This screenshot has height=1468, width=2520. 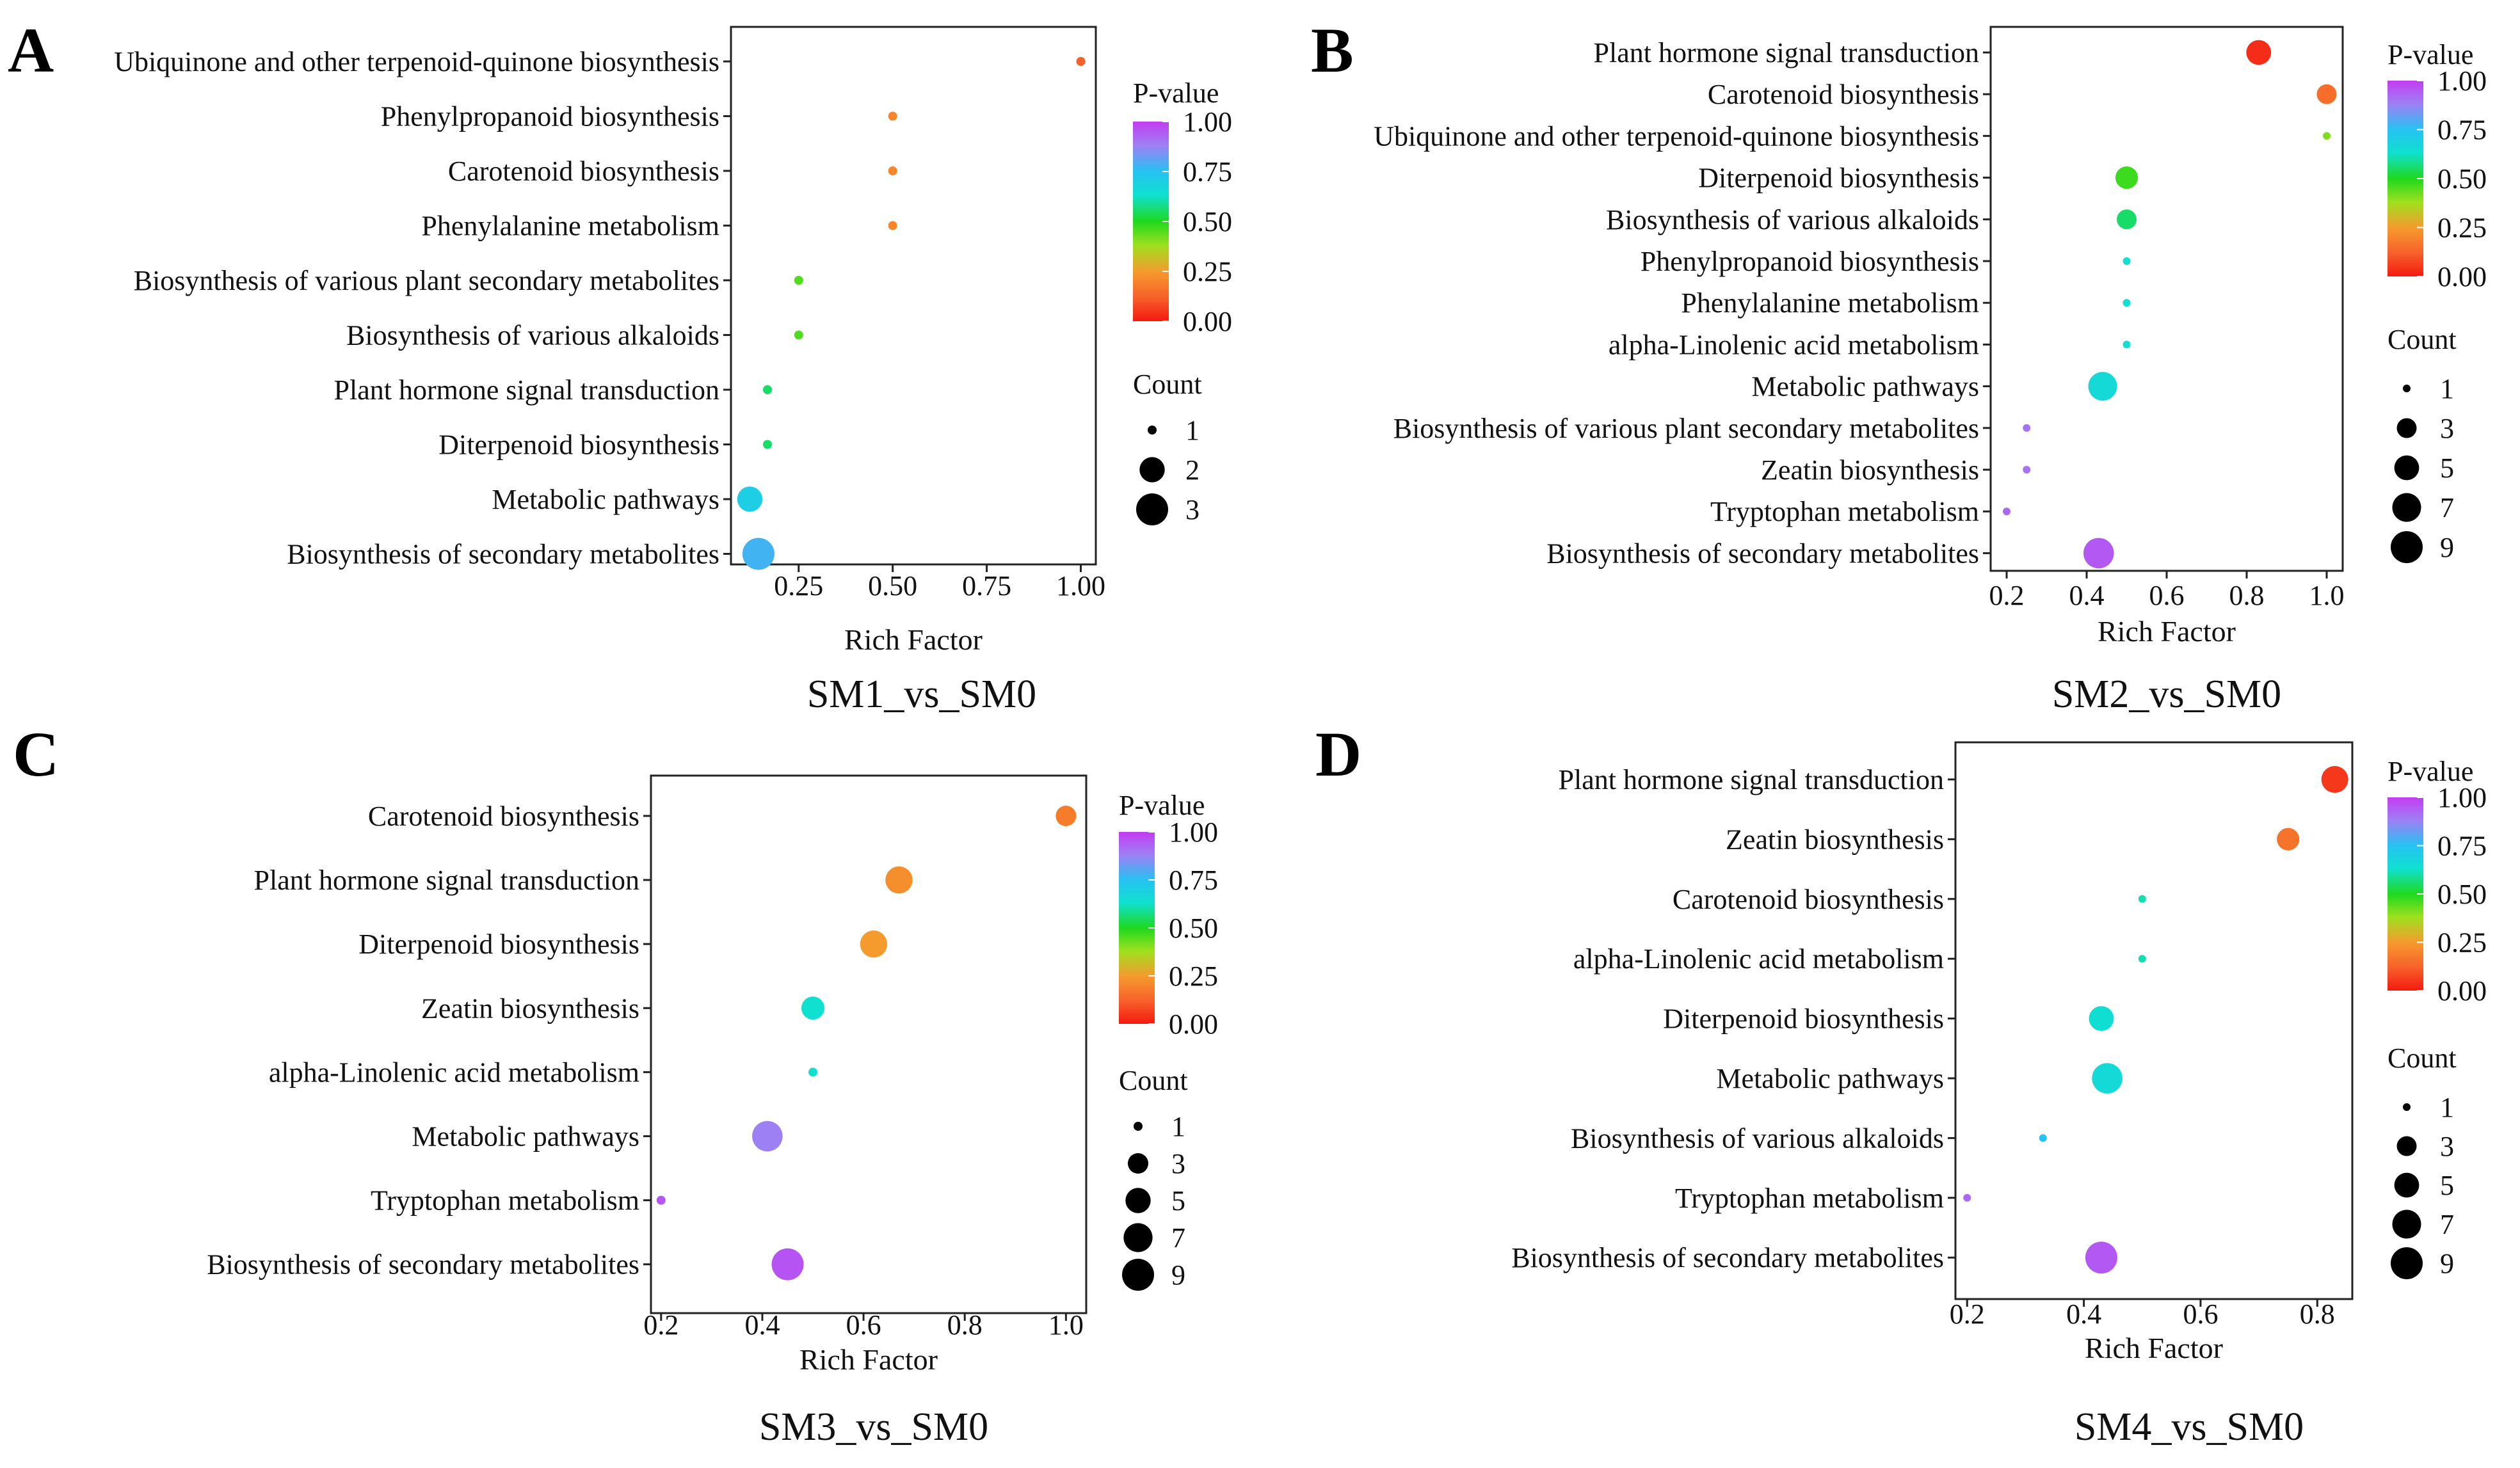 I want to click on count-legend-b: 1 3 5 7 9, so click(x=2422, y=468).